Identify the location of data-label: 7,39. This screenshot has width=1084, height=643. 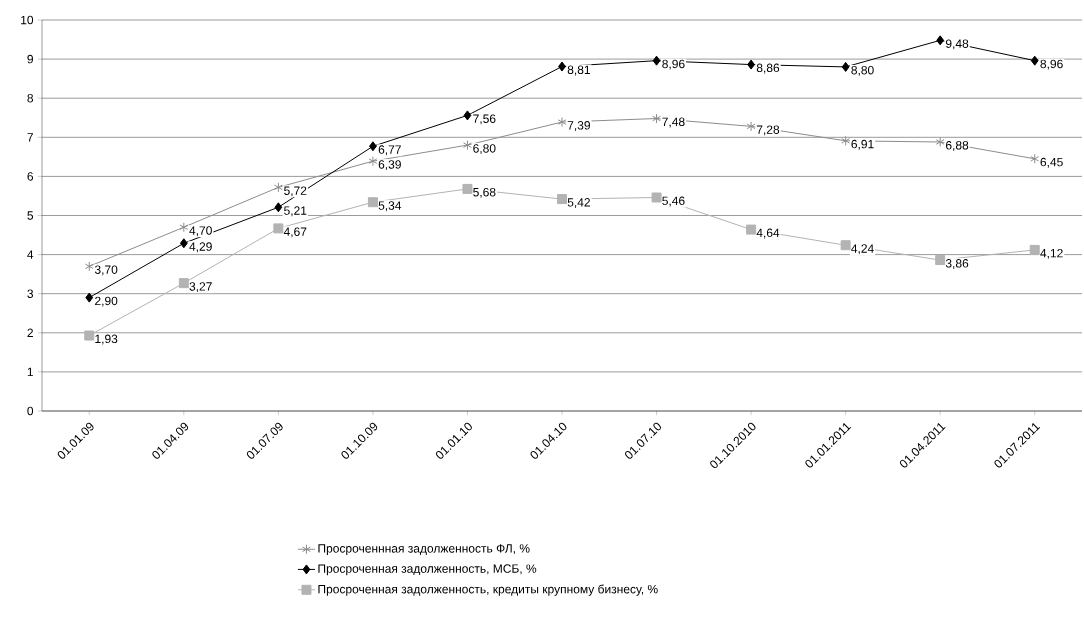
(578, 126).